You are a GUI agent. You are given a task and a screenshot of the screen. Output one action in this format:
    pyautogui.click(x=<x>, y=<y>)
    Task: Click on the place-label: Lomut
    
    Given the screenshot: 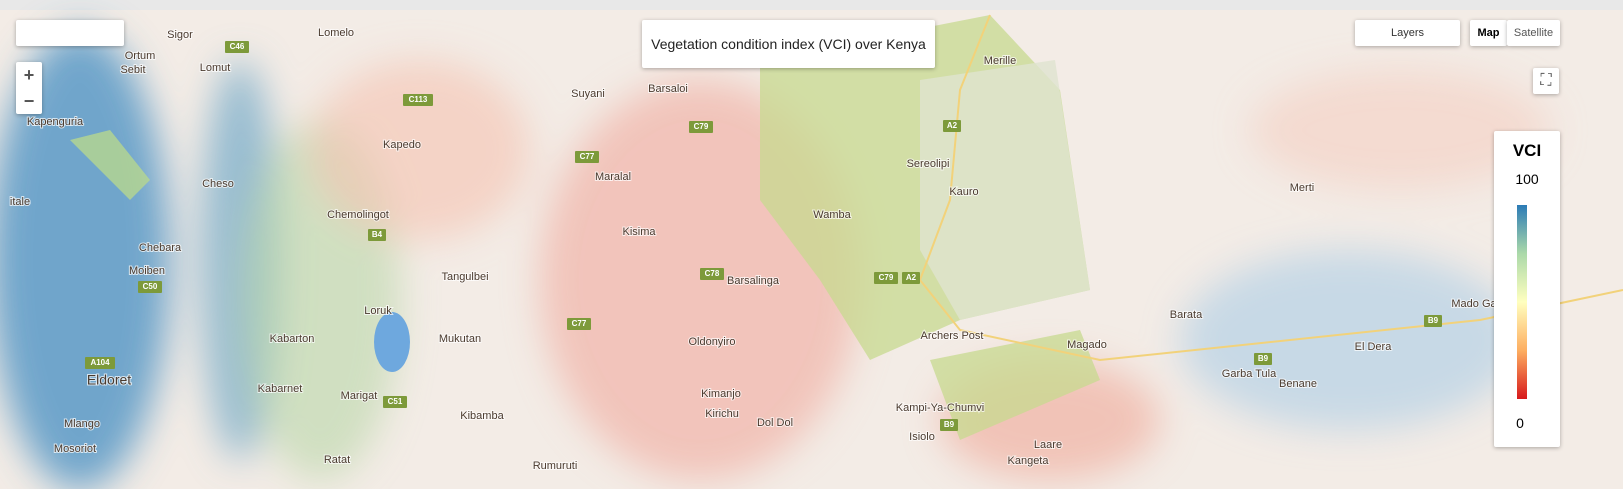 What is the action you would take?
    pyautogui.click(x=215, y=68)
    